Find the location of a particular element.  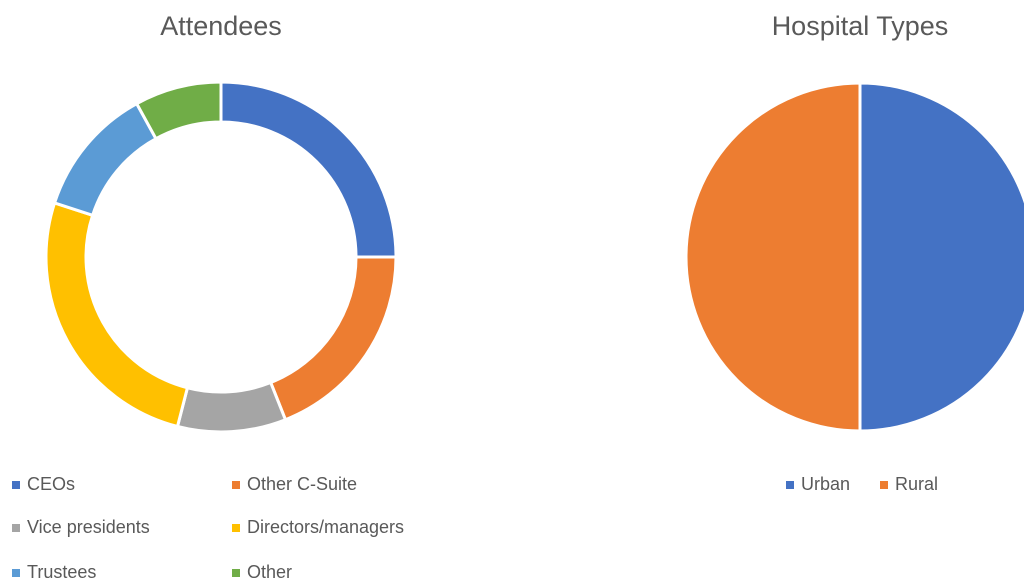

chart-title: Hospital Types is located at coordinates (860, 26).